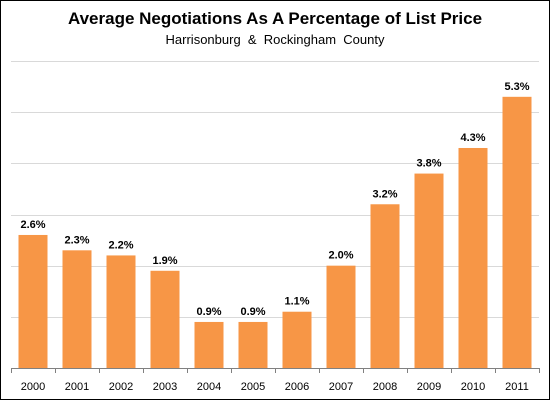  What do you see at coordinates (253, 344) in the screenshot?
I see `bar-2005` at bounding box center [253, 344].